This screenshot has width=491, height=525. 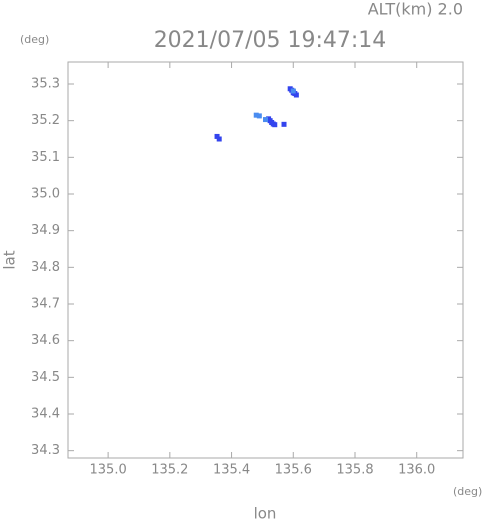 I want to click on y-tick-label: 34.9, so click(x=45, y=230).